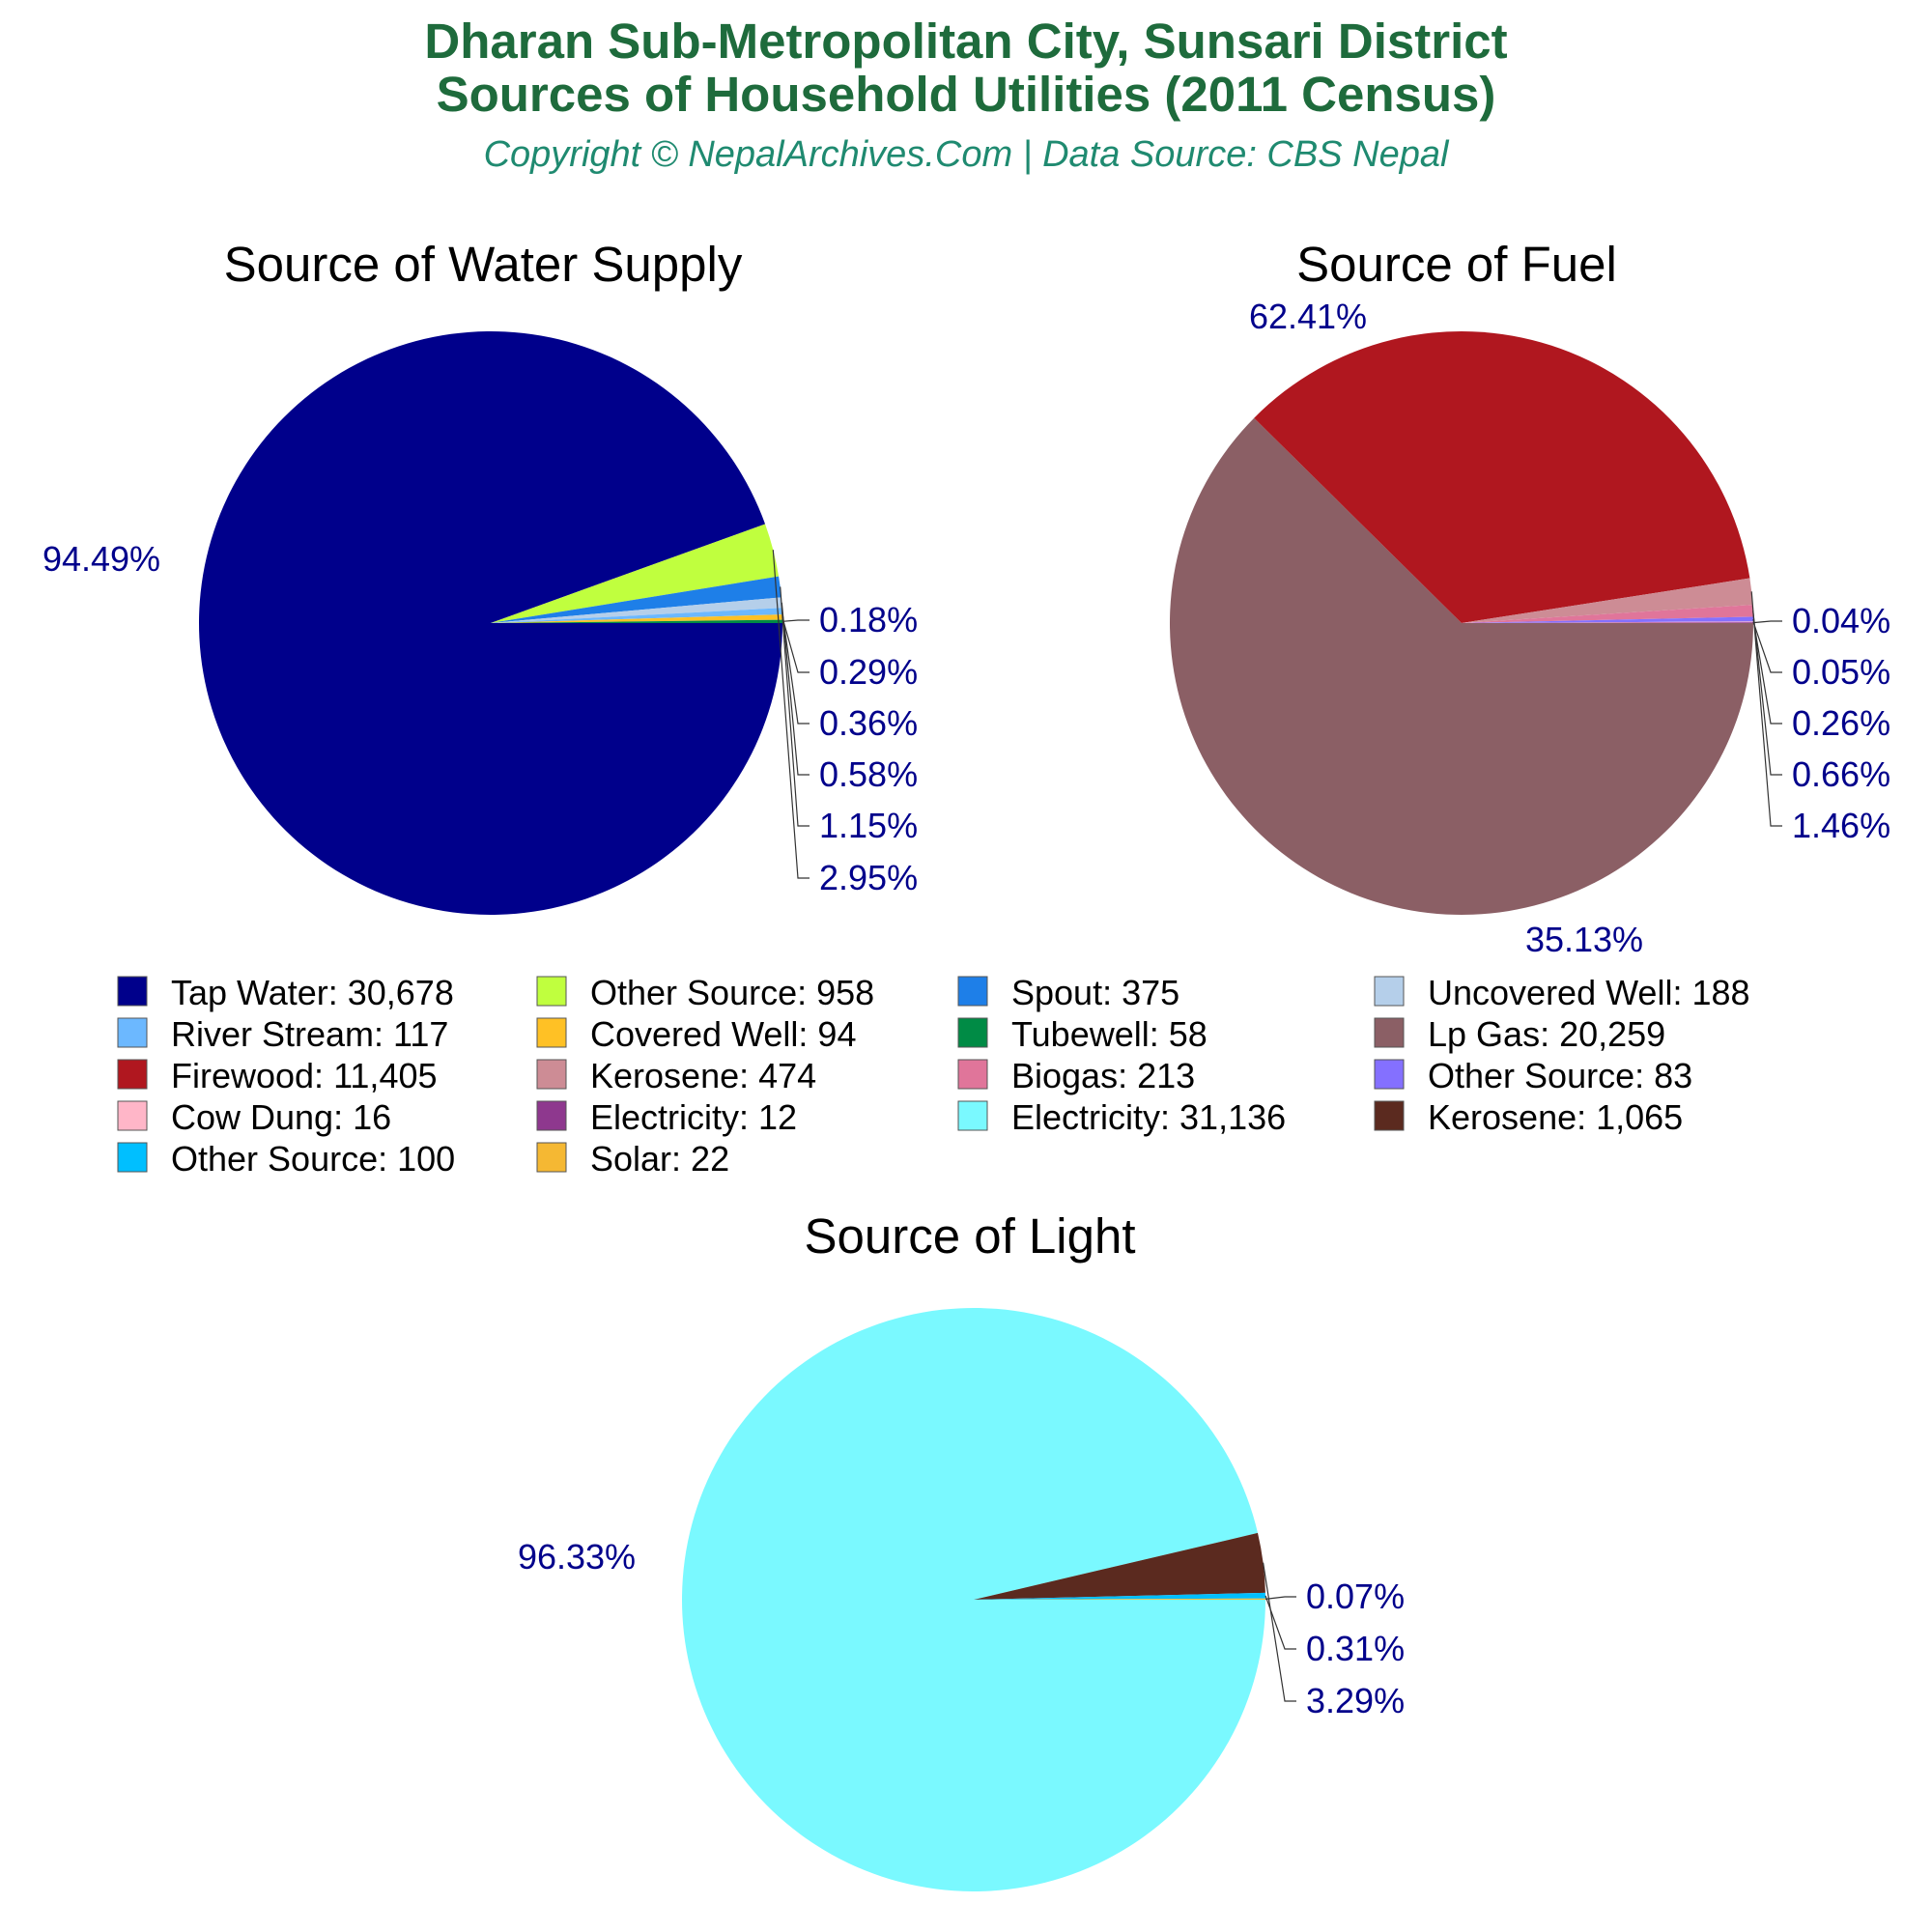 The image size is (1932, 1932). What do you see at coordinates (1389, 1032) in the screenshot?
I see `legend-swatch-lp-gas` at bounding box center [1389, 1032].